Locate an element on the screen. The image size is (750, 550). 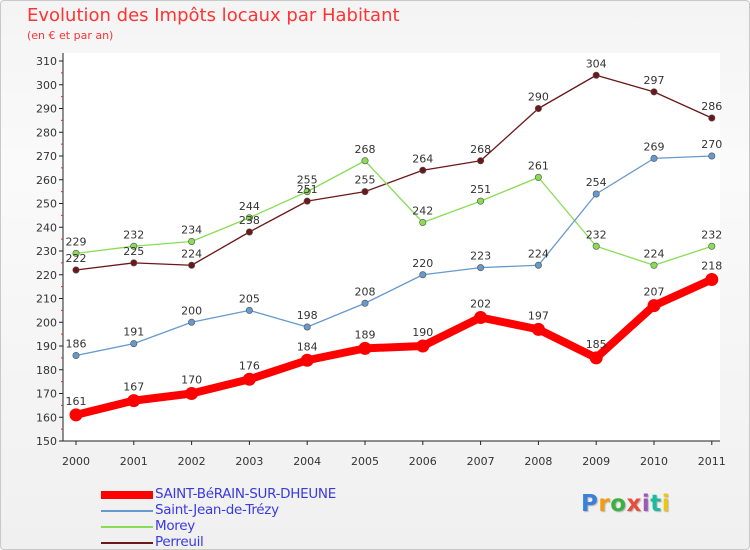
data-label: 198 is located at coordinates (307, 315).